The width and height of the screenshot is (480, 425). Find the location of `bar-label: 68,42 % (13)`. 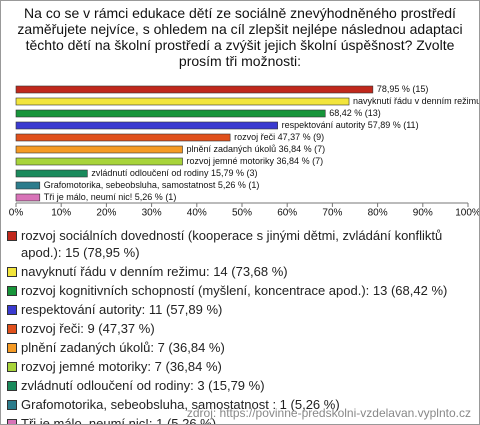

bar-label: 68,42 % (13) is located at coordinates (355, 113).